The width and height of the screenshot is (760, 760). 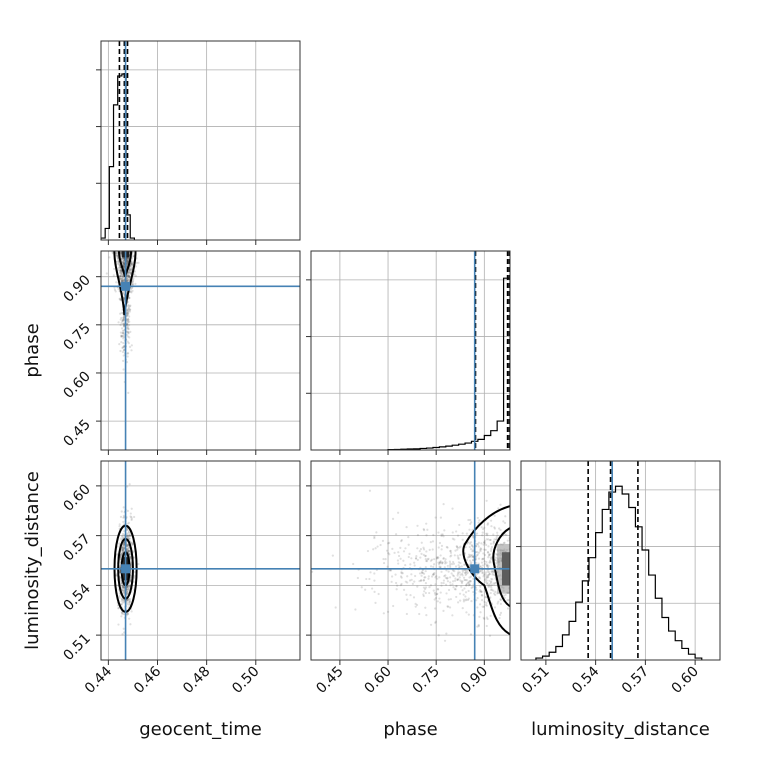 I want to click on hist-panel-luminosity_distance, so click(x=618, y=560).